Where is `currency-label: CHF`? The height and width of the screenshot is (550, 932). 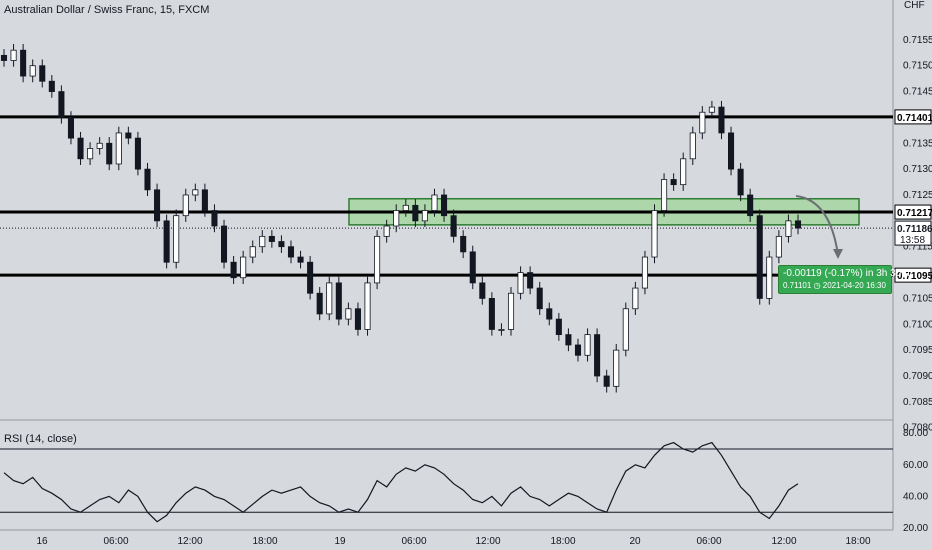 currency-label: CHF is located at coordinates (914, 5).